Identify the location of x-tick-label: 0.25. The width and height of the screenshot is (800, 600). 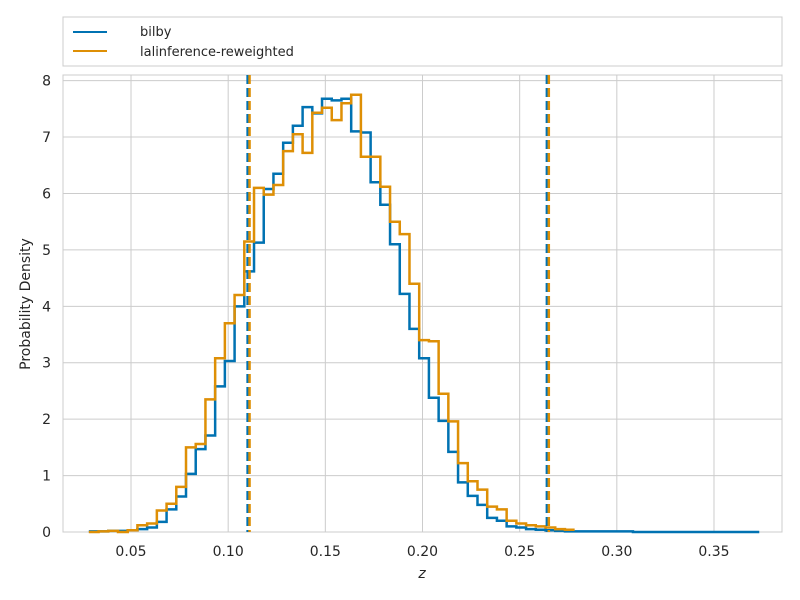
(519, 552).